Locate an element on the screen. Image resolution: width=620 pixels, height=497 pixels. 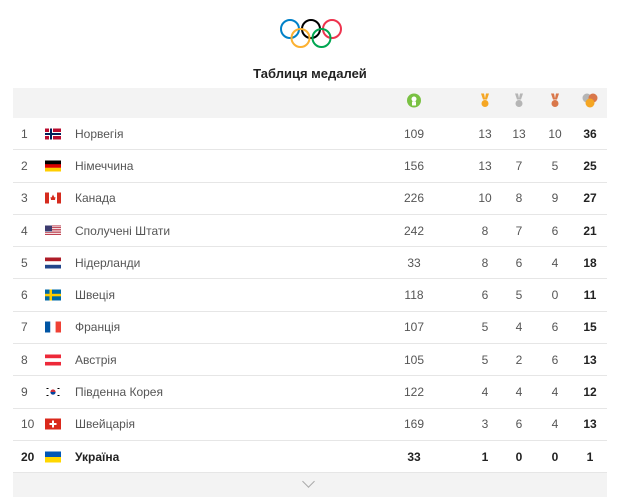
table-row: 3 Канада 226 10 8 9 27 is located at coordinates (310, 198).